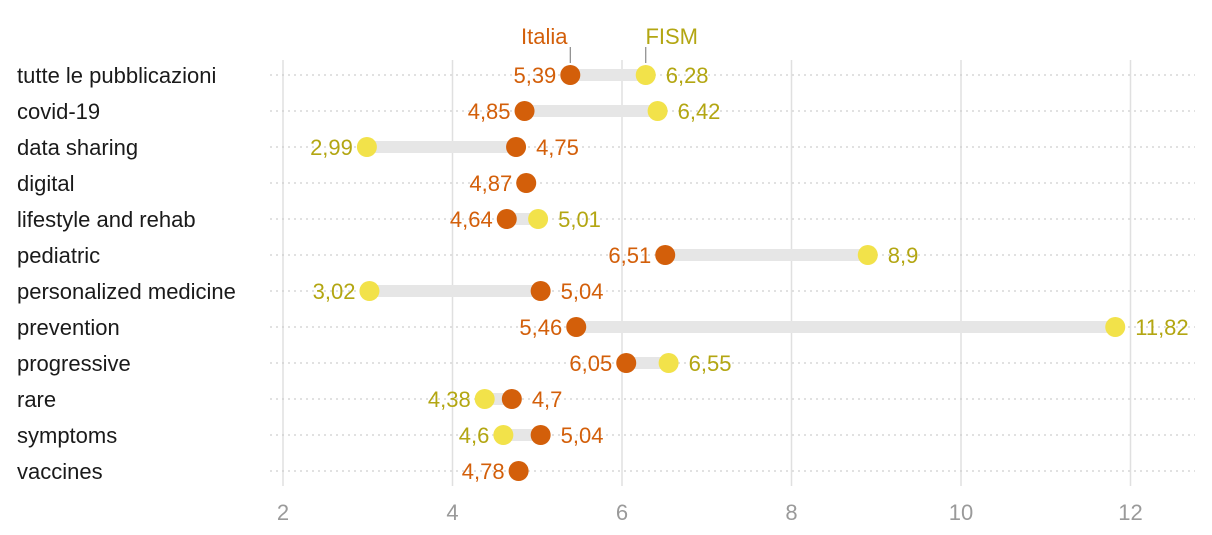  What do you see at coordinates (961, 512) in the screenshot?
I see `x-tick-label: 10` at bounding box center [961, 512].